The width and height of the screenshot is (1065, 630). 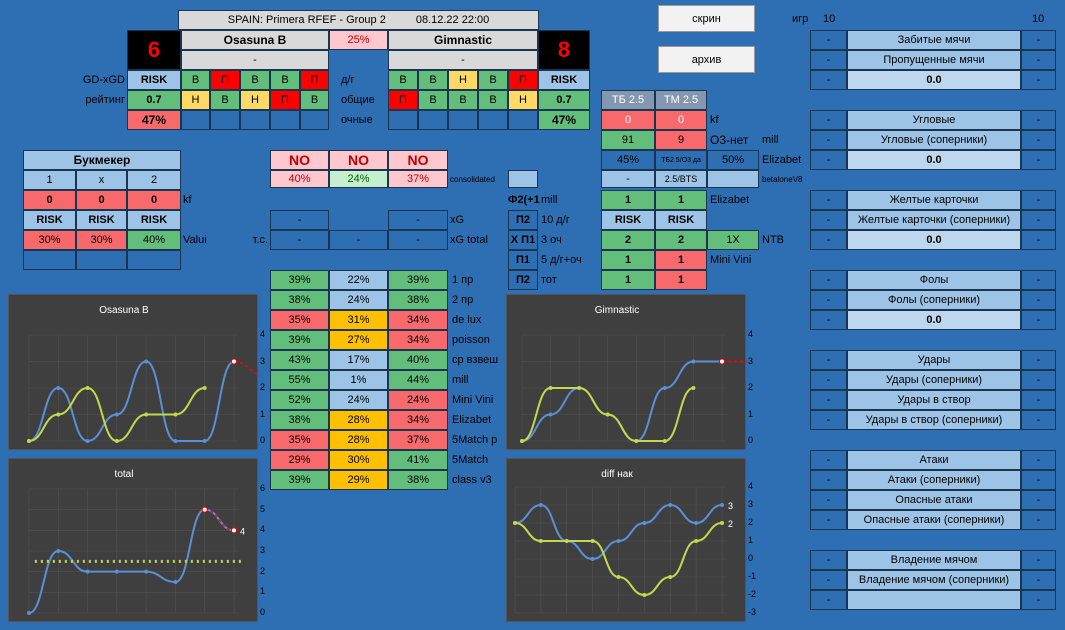 What do you see at coordinates (306, 20) in the screenshot?
I see `league-title: SPAIN: Primera RFEF - Group 2` at bounding box center [306, 20].